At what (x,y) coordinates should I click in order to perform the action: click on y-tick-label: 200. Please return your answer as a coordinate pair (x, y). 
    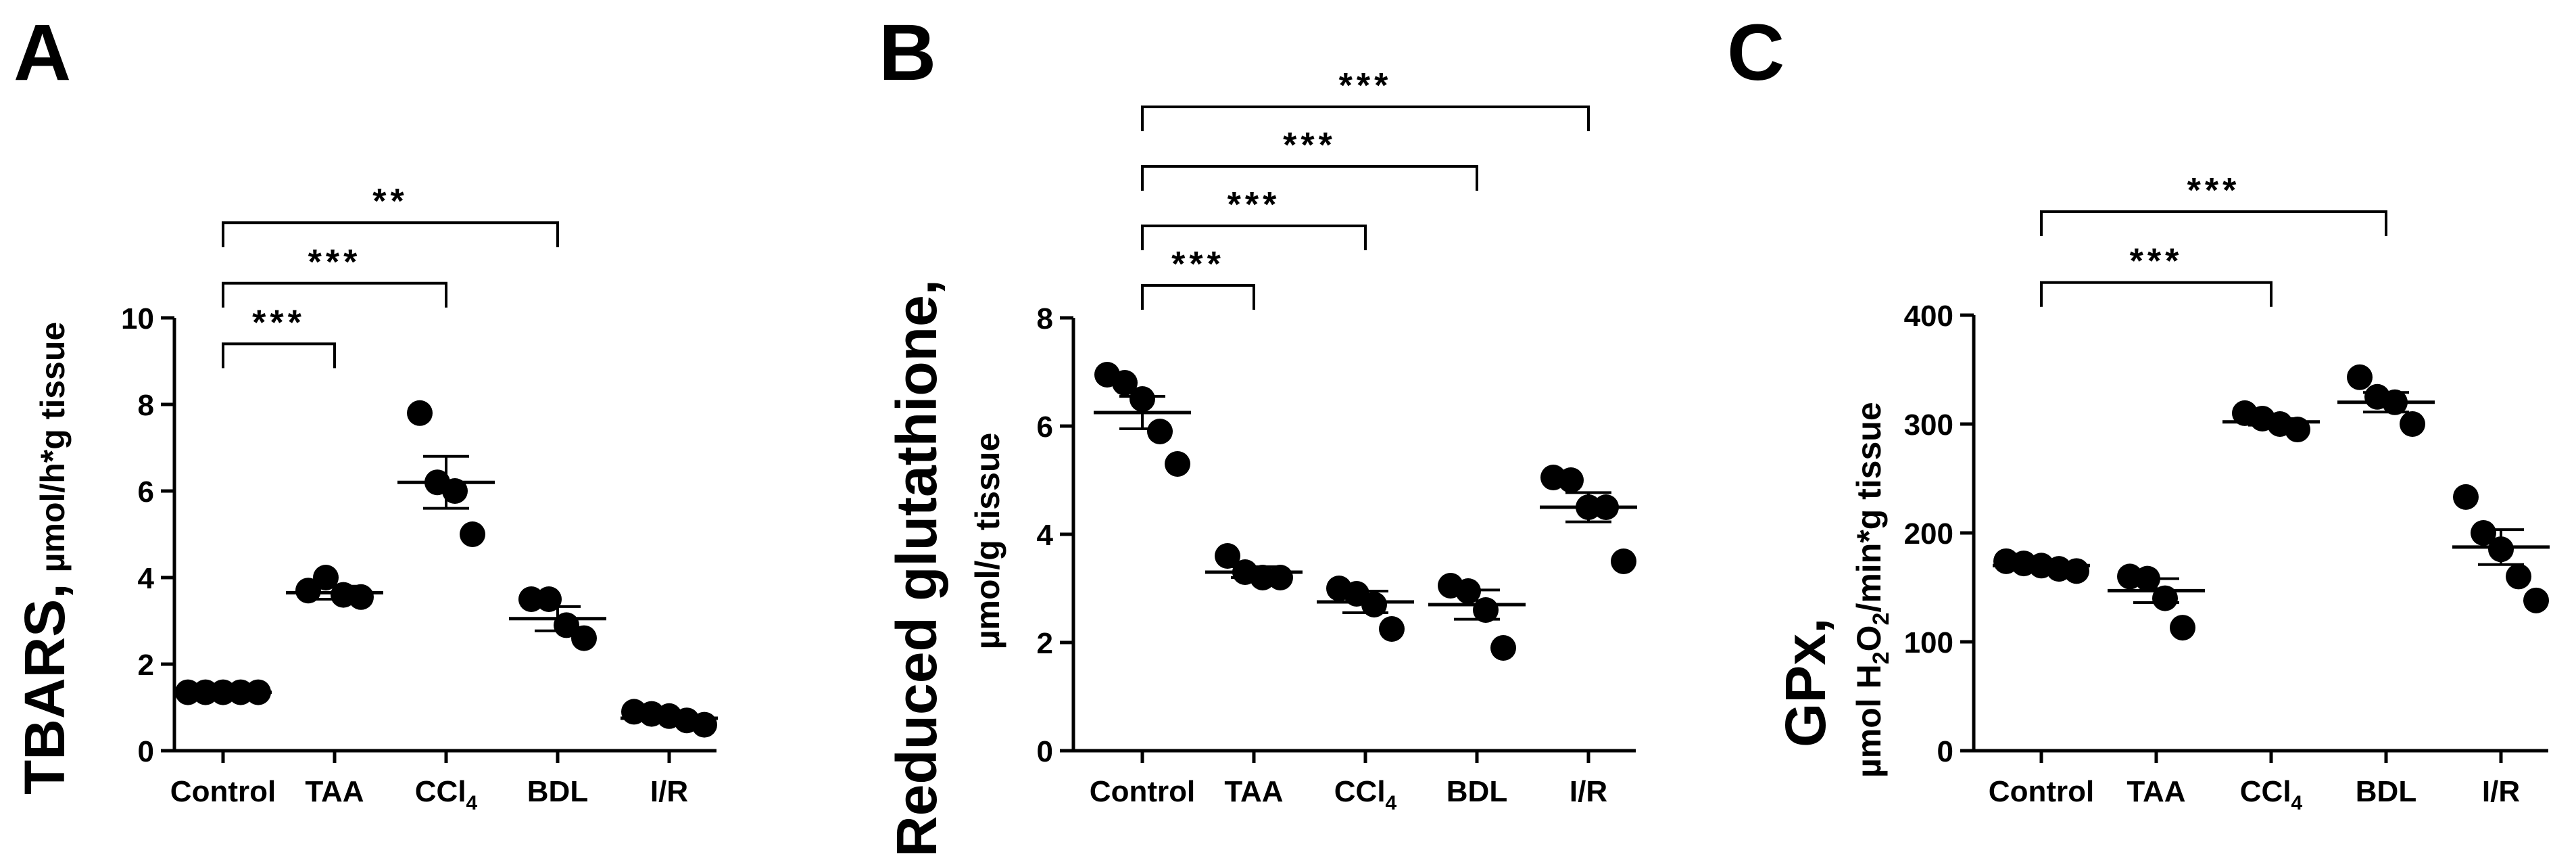
    Looking at the image, I should click on (1928, 534).